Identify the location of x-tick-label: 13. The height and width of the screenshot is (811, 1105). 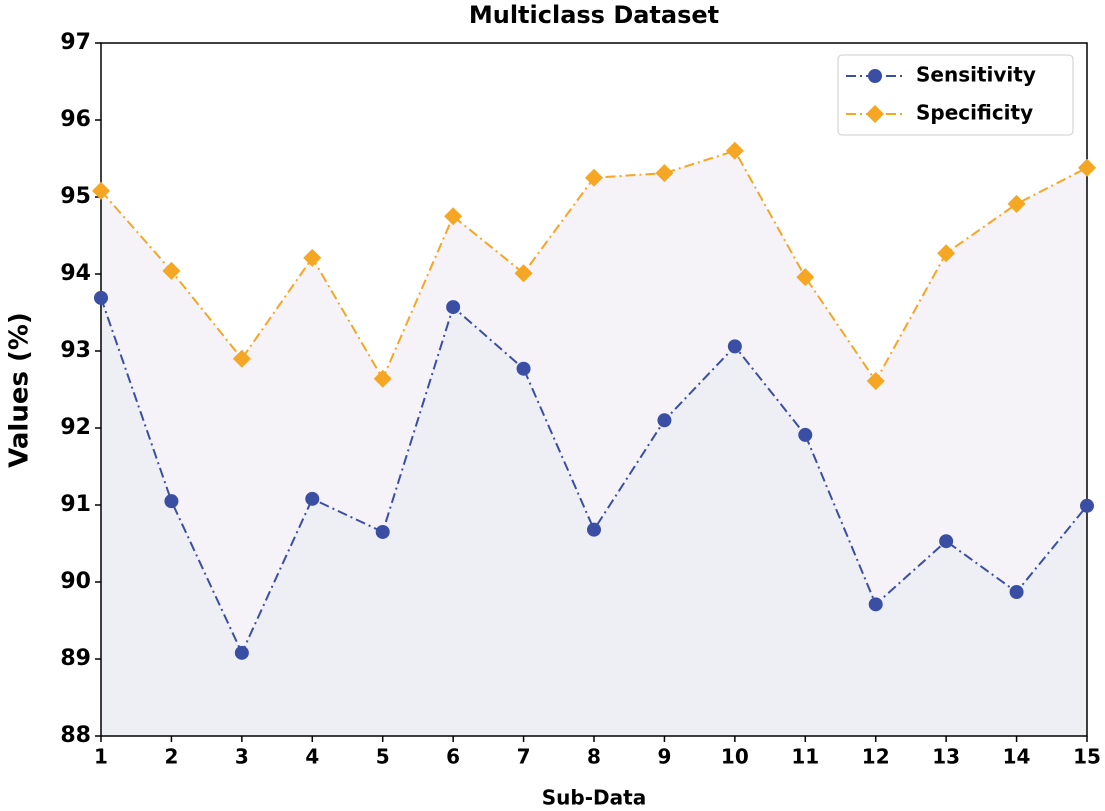
(946, 757).